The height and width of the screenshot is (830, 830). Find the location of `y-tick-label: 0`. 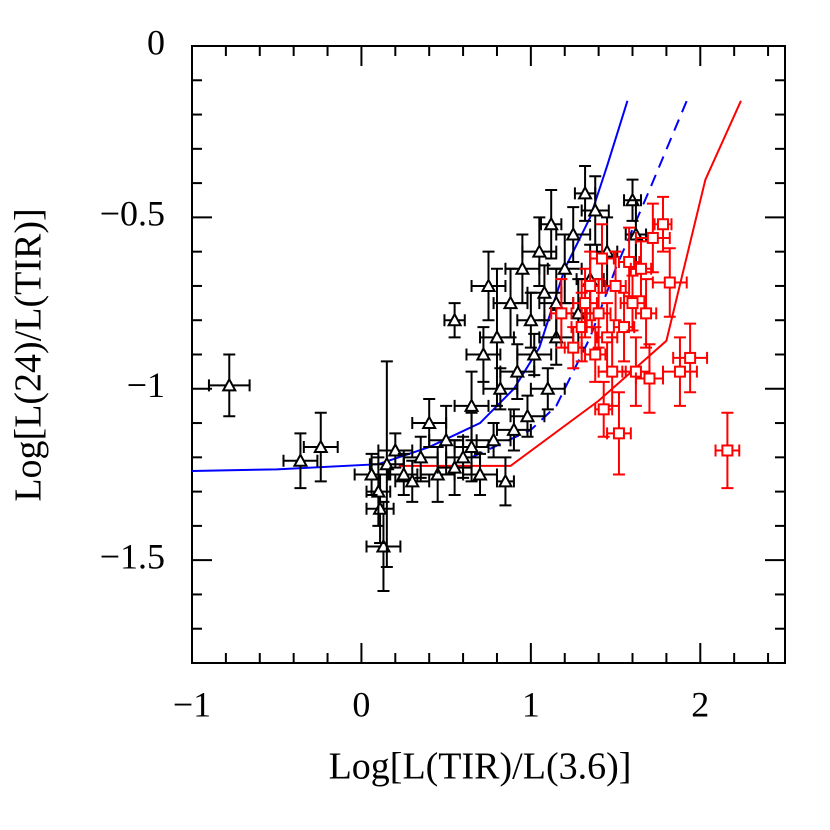

y-tick-label: 0 is located at coordinates (156, 42).